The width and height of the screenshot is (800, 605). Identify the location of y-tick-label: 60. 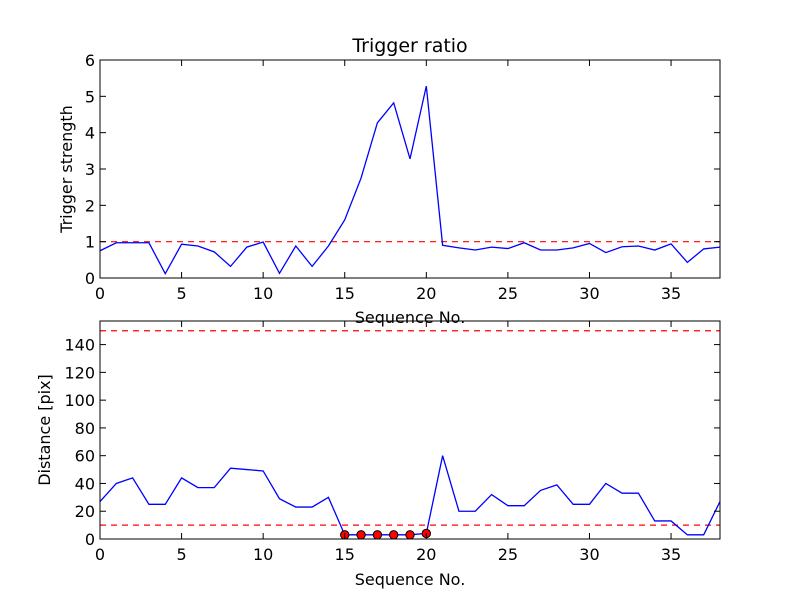
(85, 456).